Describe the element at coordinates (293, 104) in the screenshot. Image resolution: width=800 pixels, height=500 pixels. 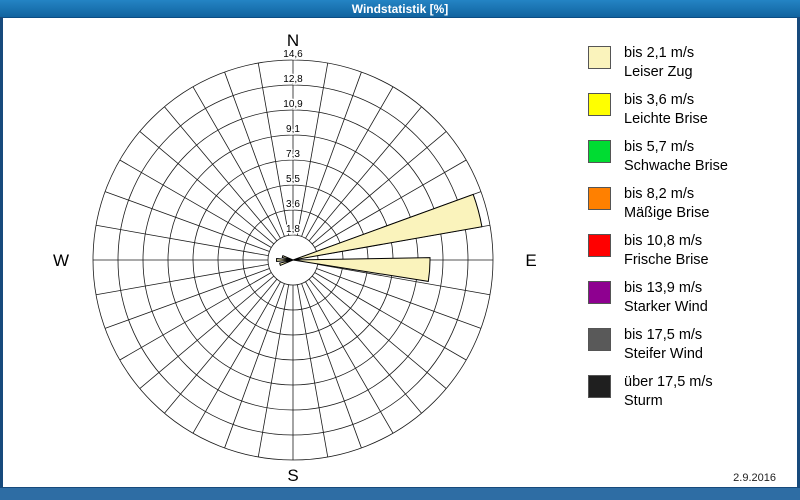
I see `svg-text: 10,9` at that location.